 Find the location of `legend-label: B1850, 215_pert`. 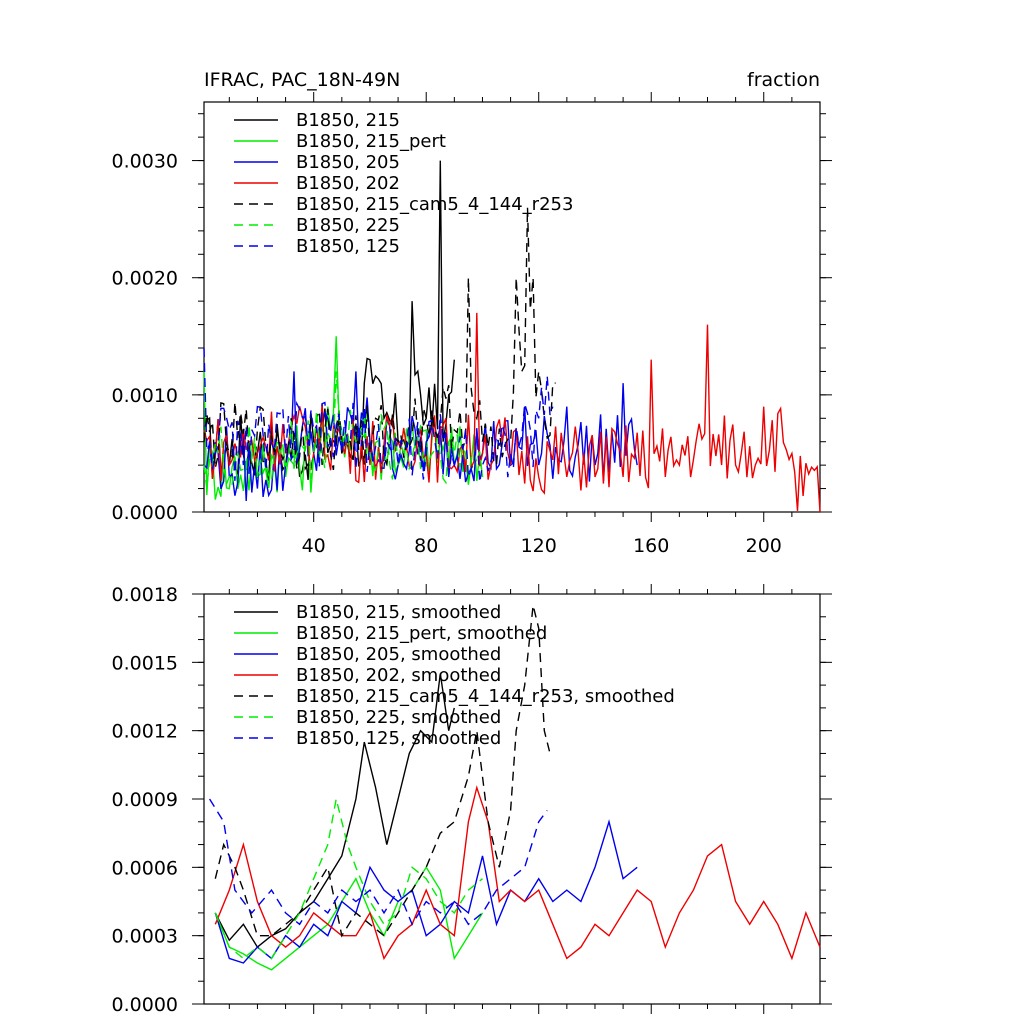

legend-label: B1850, 215_pert is located at coordinates (371, 141).